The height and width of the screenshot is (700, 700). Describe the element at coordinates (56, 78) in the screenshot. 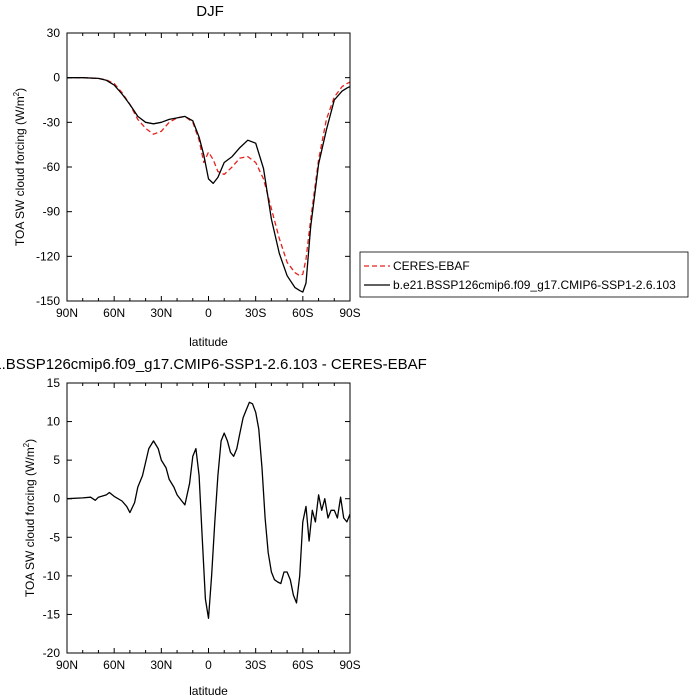

I see `top-y-tick-label: 0` at that location.